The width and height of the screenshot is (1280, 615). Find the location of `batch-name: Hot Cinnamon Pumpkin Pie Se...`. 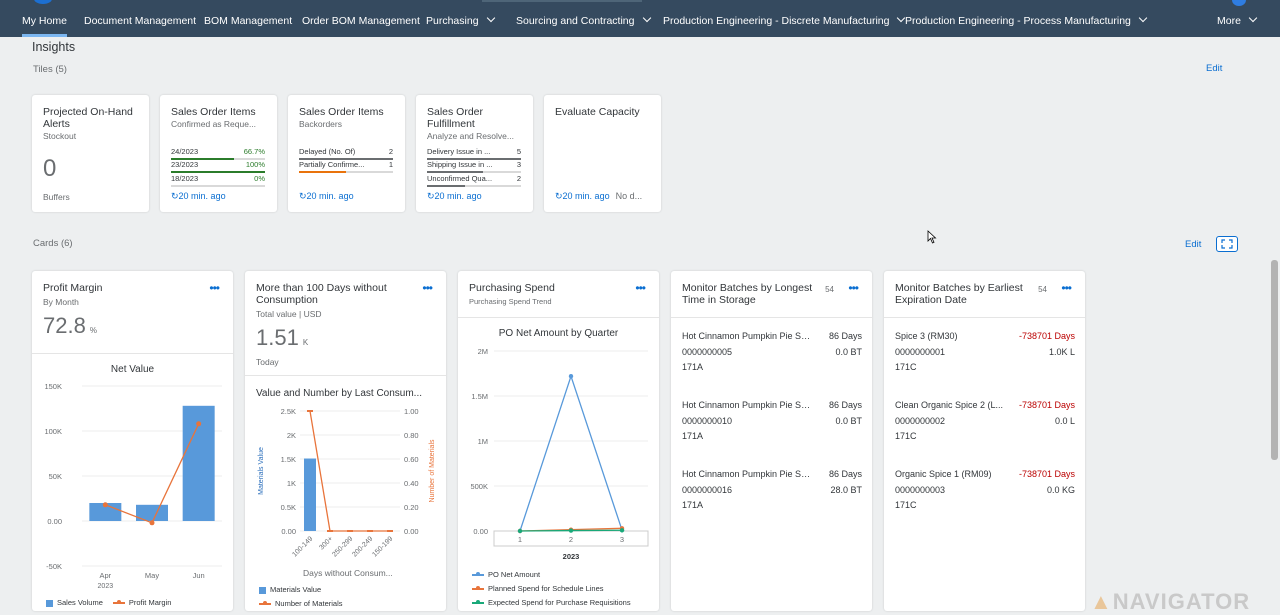

batch-name: Hot Cinnamon Pumpkin Pie Se... is located at coordinates (747, 336).